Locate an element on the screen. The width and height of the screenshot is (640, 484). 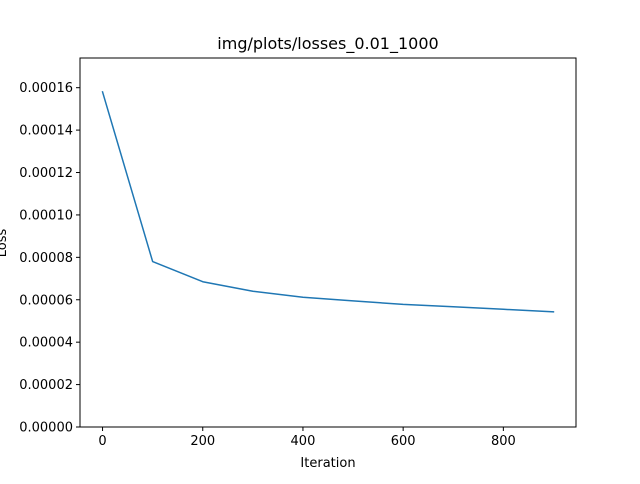
chart-title: img/plots/losses_0.01_1000 is located at coordinates (327, 44).